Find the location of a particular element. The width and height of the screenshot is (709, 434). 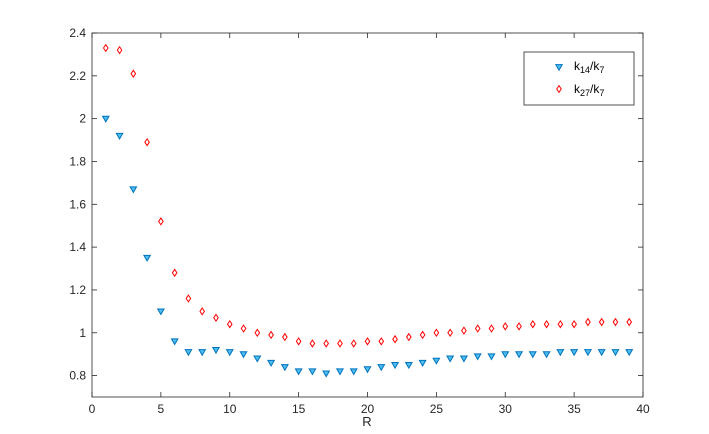

legend-marker-k14-k7 is located at coordinates (559, 68).